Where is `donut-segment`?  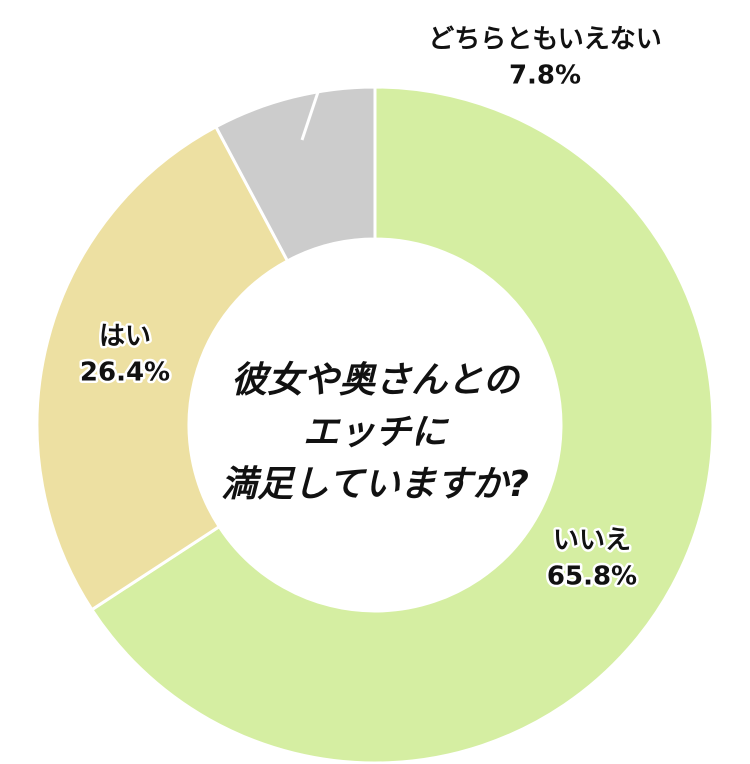 donut-segment is located at coordinates (295, 174).